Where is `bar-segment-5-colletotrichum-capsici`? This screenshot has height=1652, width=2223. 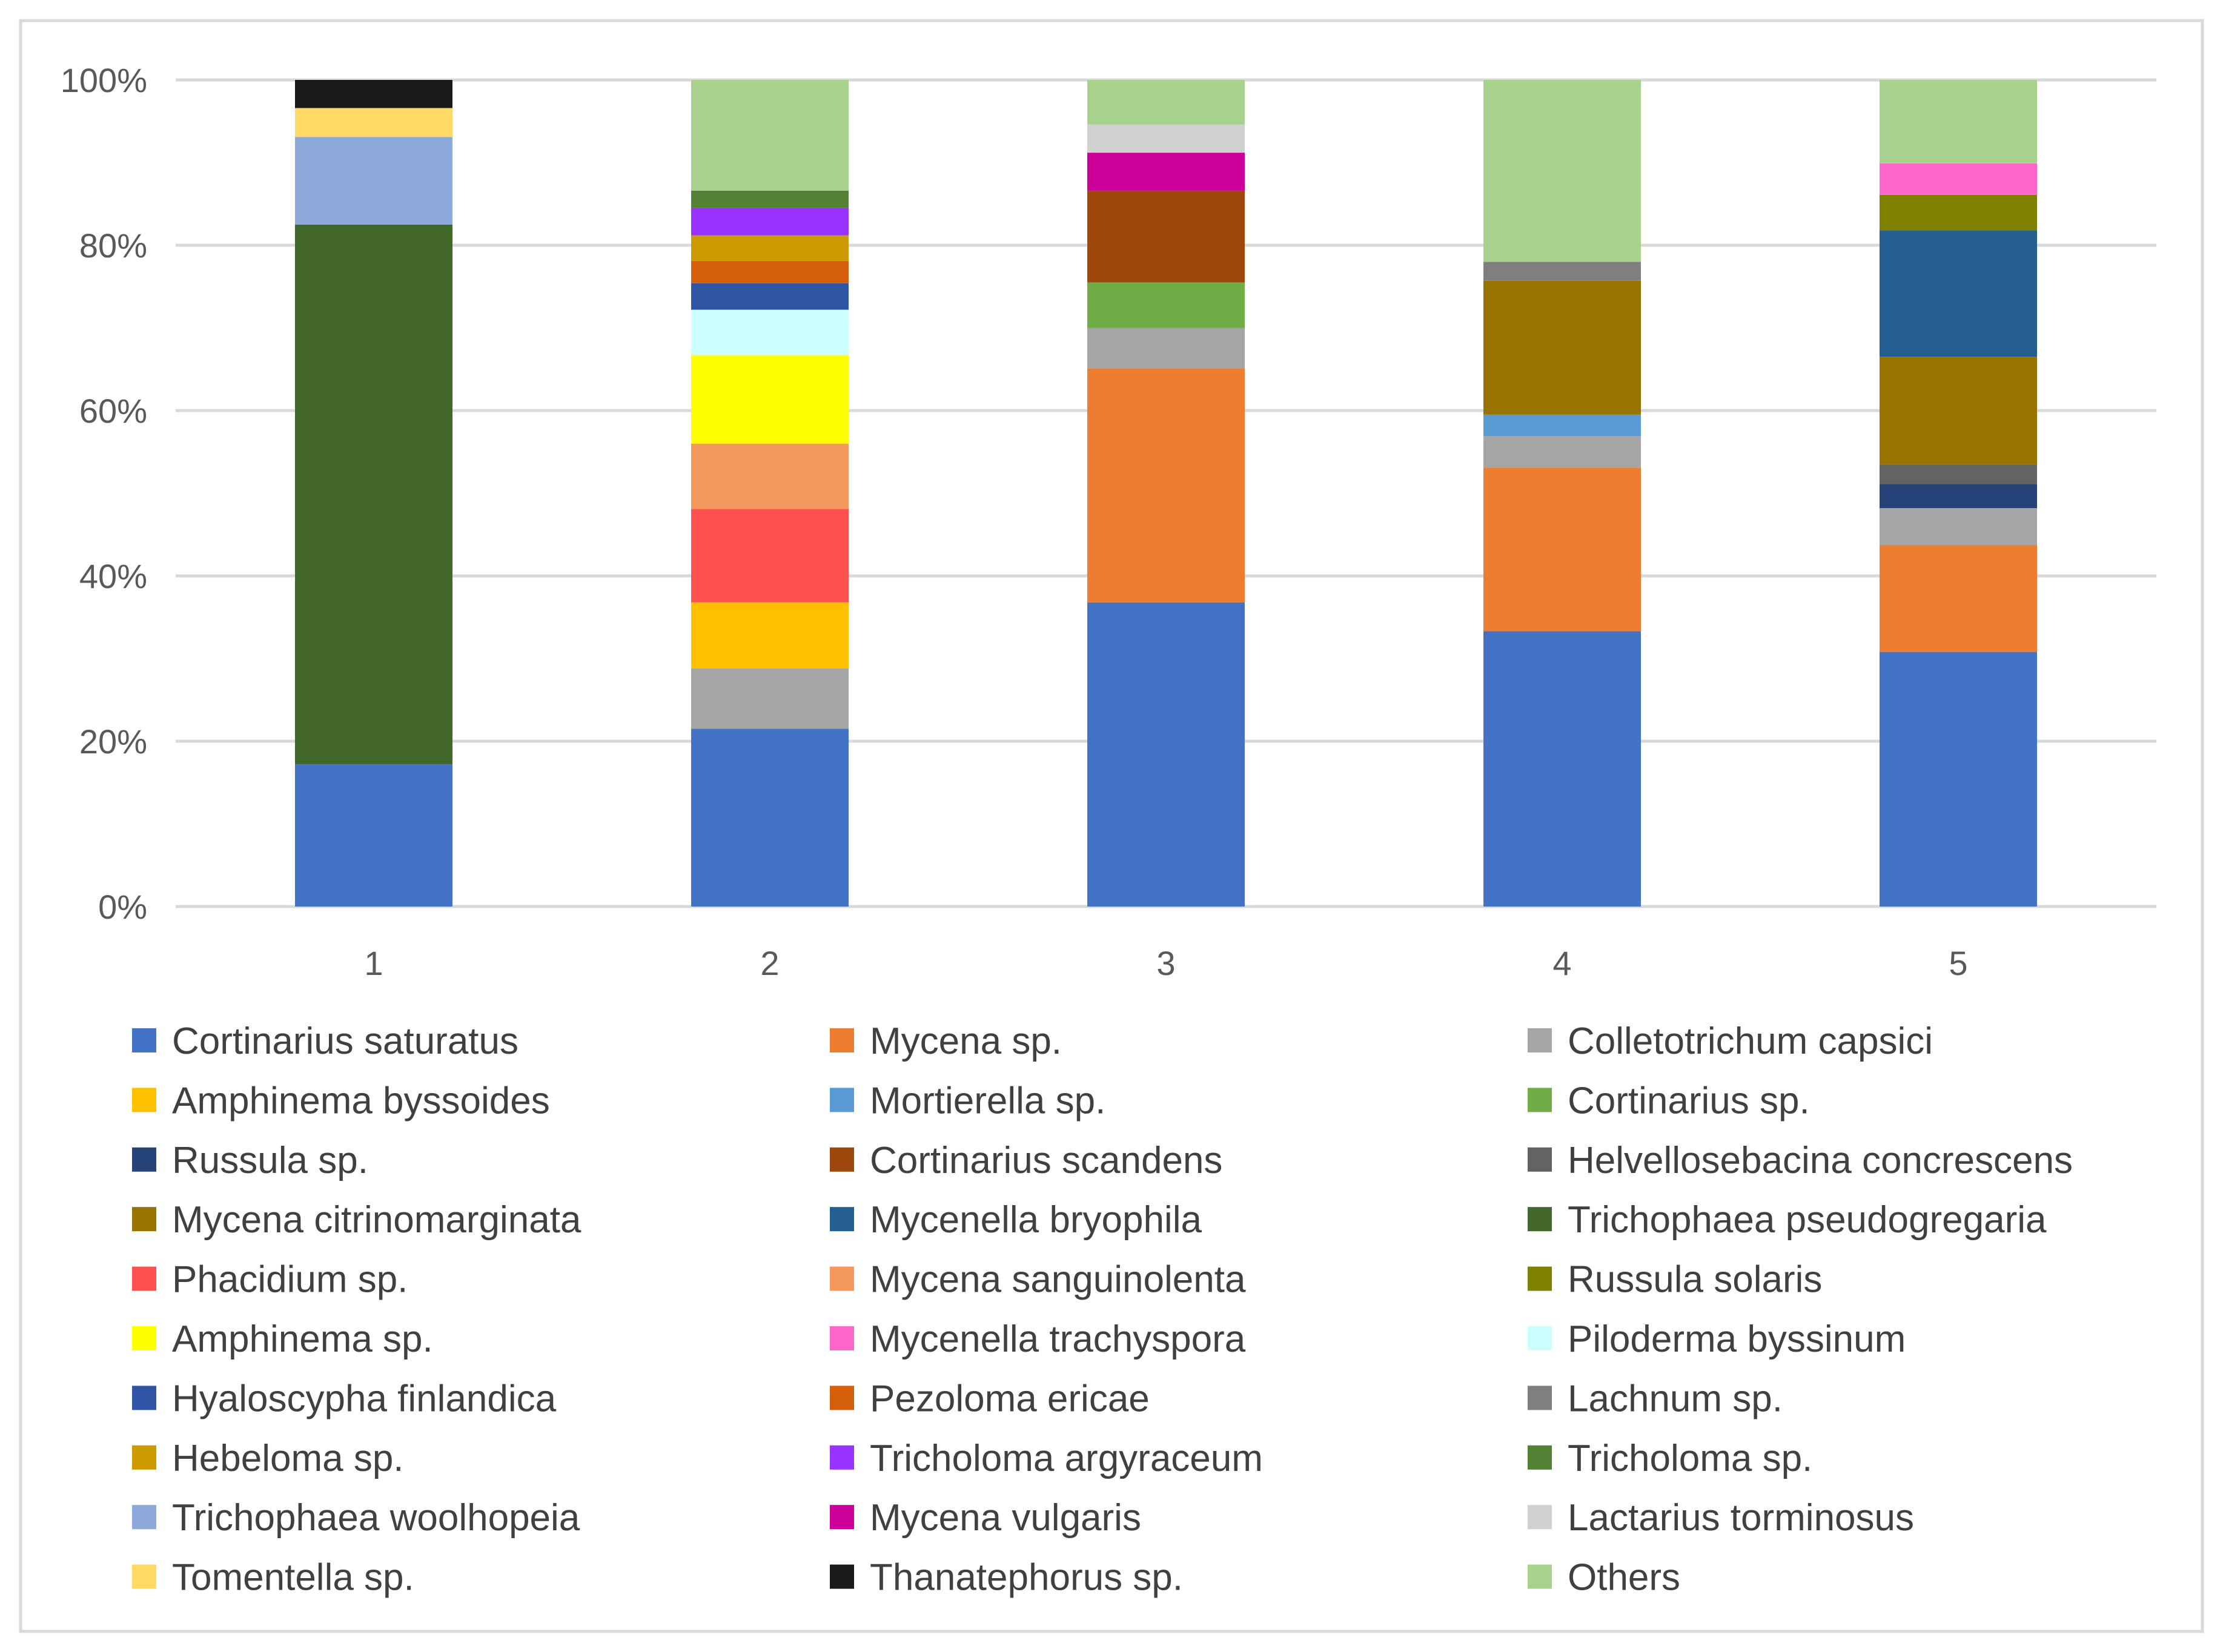 bar-segment-5-colletotrichum-capsici is located at coordinates (1959, 527).